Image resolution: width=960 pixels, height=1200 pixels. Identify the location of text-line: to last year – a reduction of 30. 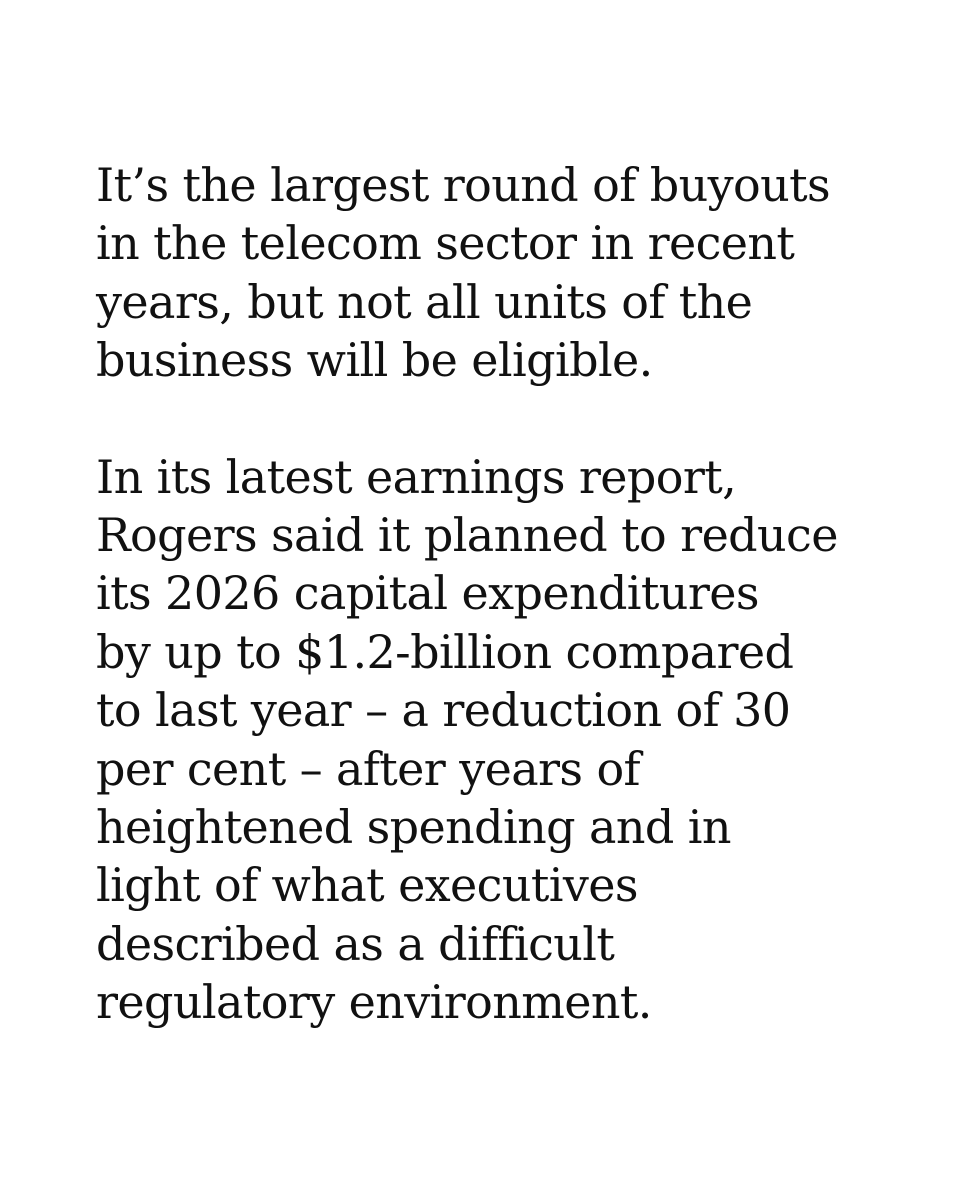
(443, 710).